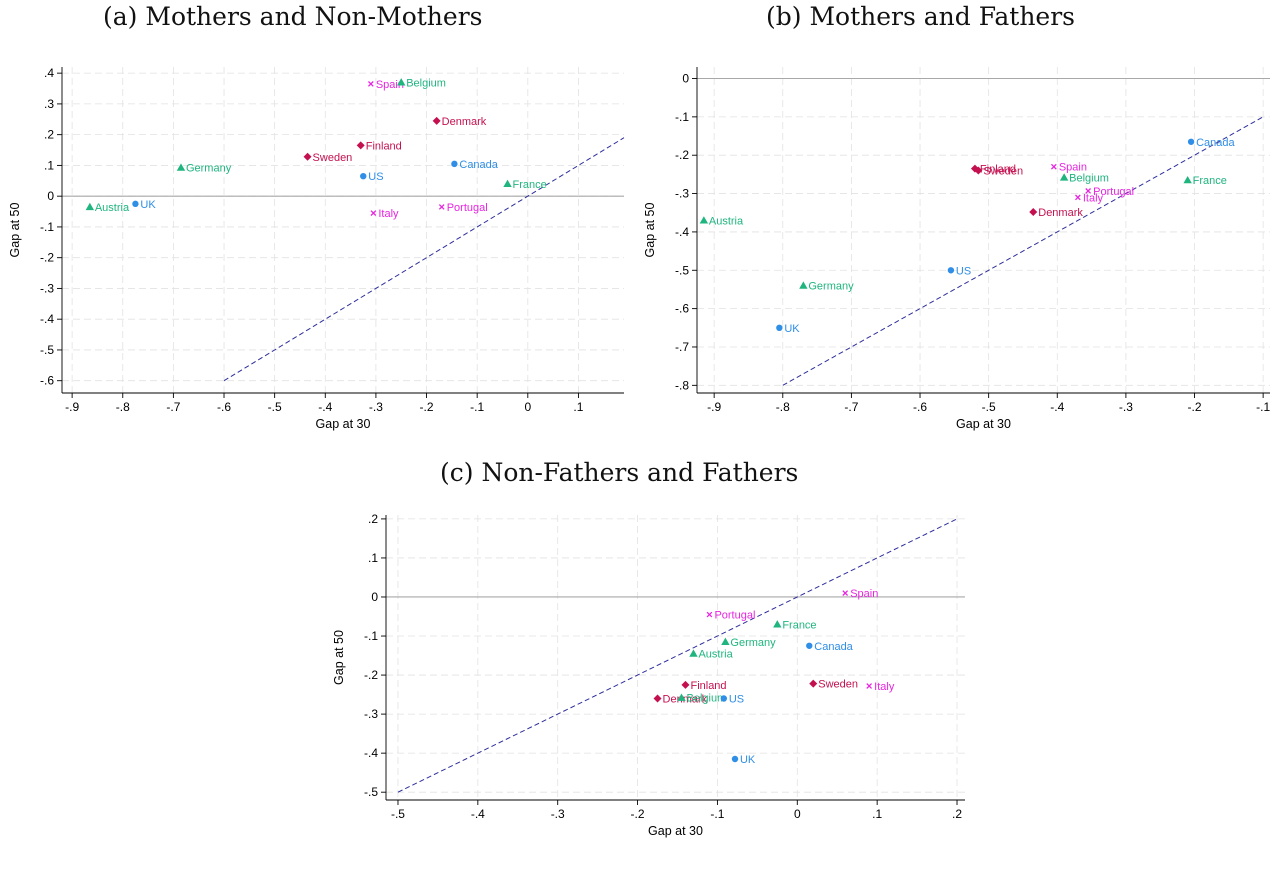 Image resolution: width=1277 pixels, height=886 pixels. What do you see at coordinates (957, 814) in the screenshot?
I see `x-tick-label: .2` at bounding box center [957, 814].